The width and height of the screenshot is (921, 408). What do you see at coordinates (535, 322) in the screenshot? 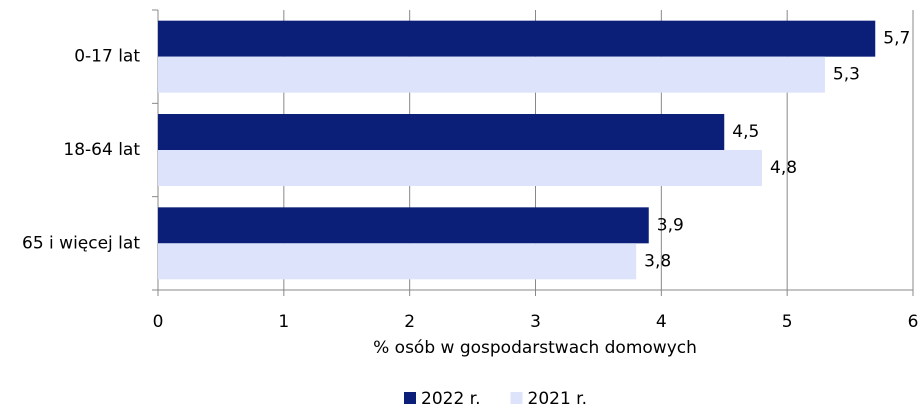
I see `x-tick-label: 3` at bounding box center [535, 322].